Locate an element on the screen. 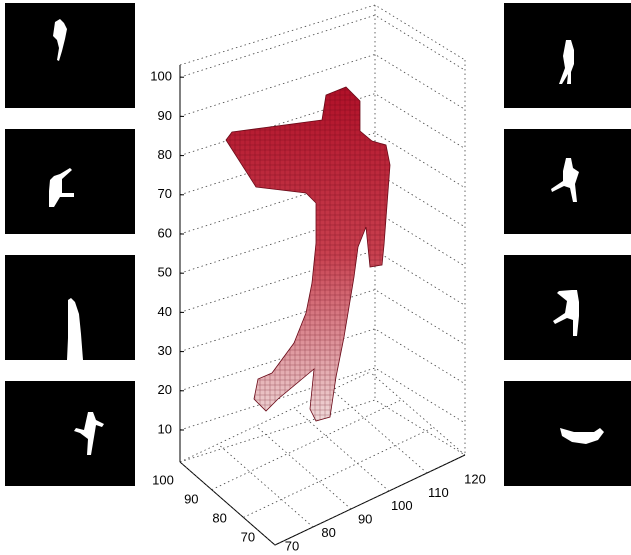 This screenshot has width=631, height=555. z-tick-label: 80 is located at coordinates (165, 154).